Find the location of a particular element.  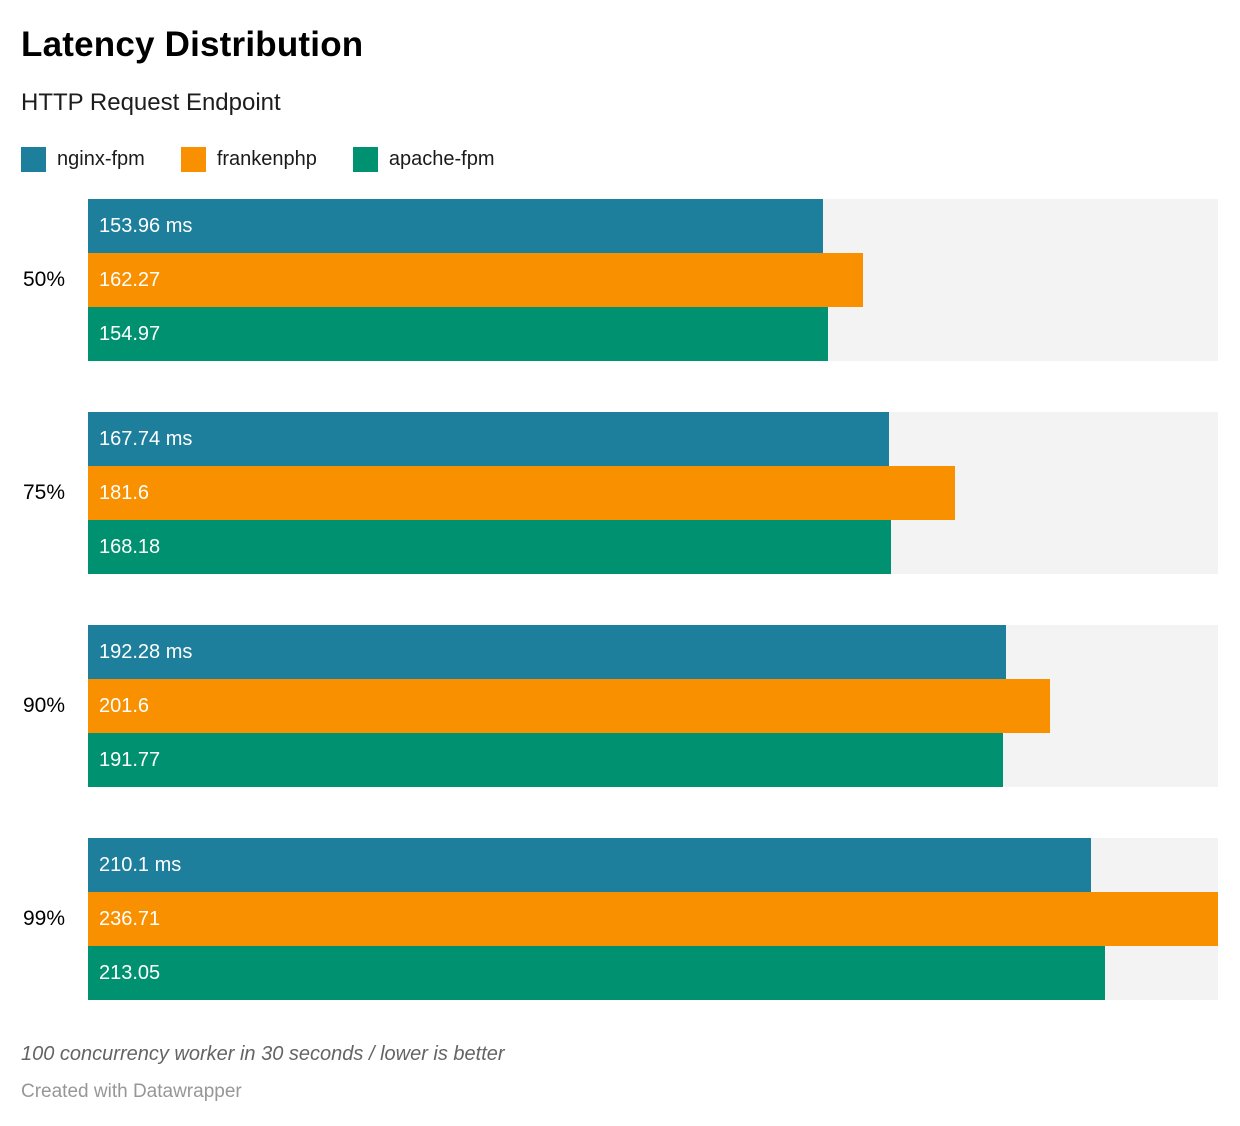

legend-item-apache-fpm: apache-fpm is located at coordinates (423, 159).